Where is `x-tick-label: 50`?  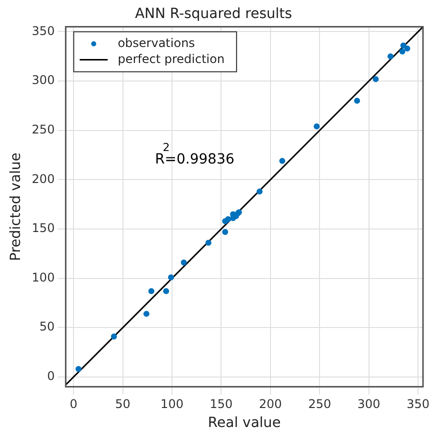
x-tick-label: 50 is located at coordinates (122, 404).